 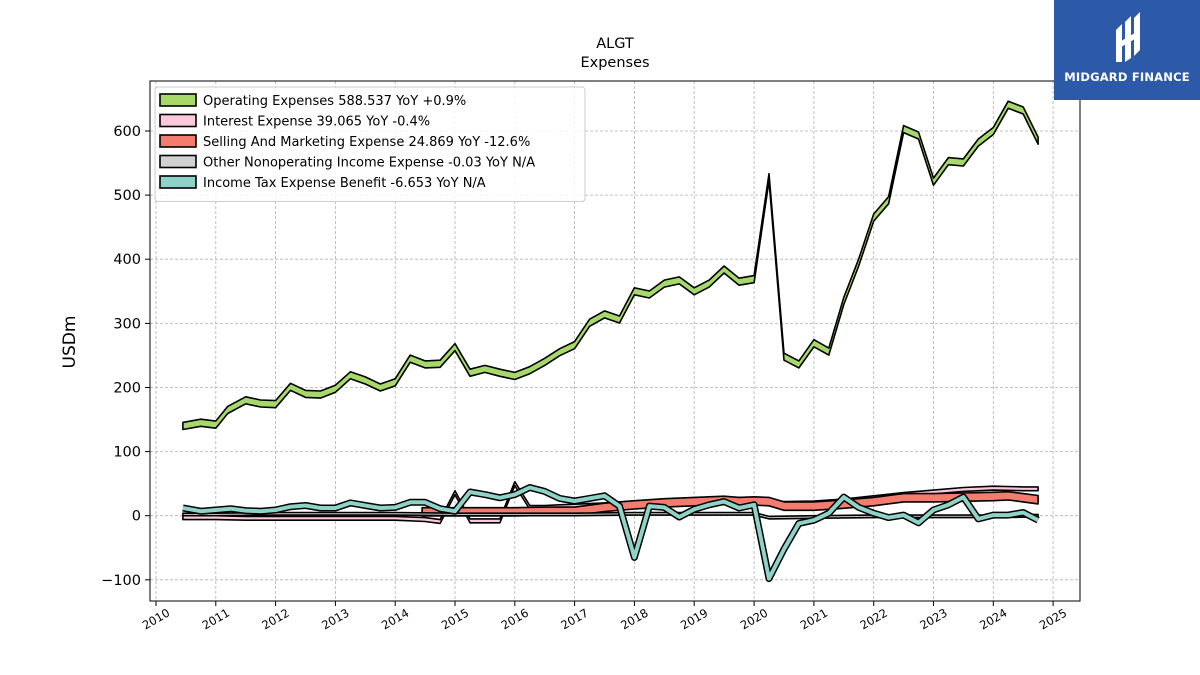 What do you see at coordinates (574, 619) in the screenshot?
I see `x-tick-label: 2017` at bounding box center [574, 619].